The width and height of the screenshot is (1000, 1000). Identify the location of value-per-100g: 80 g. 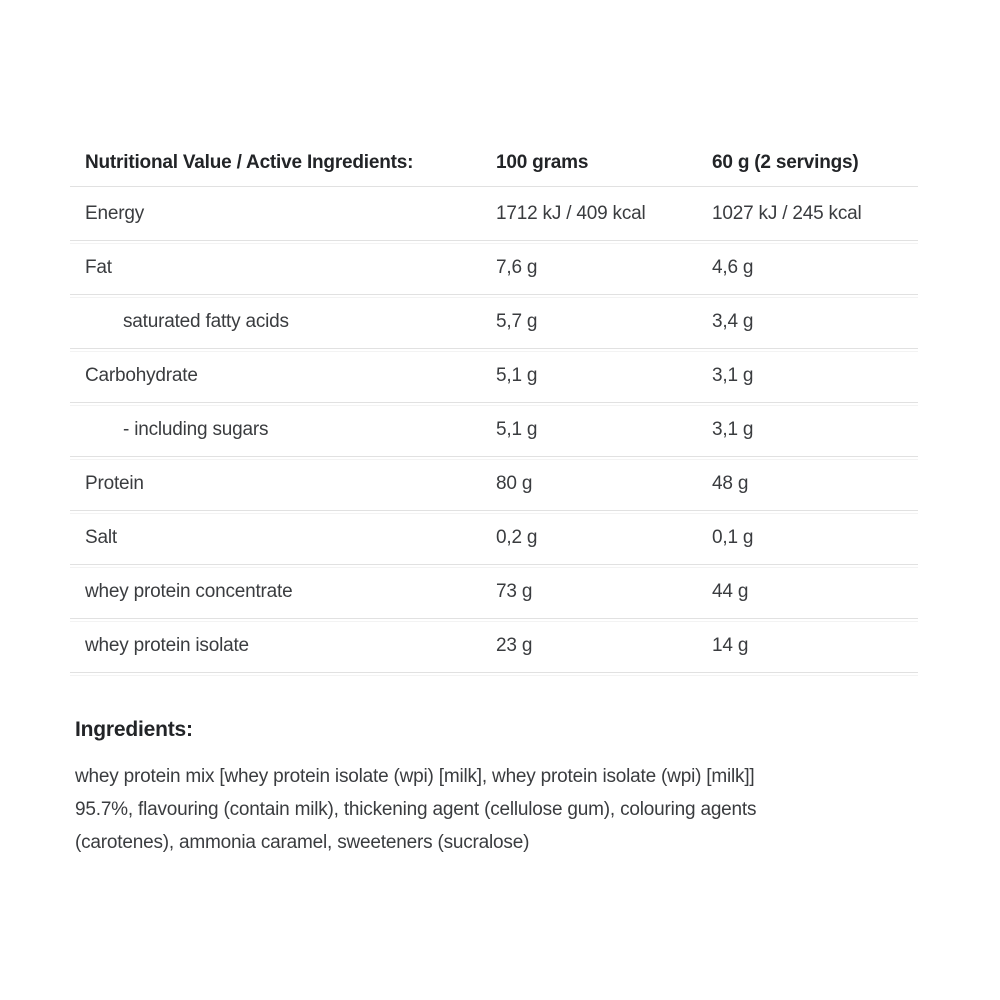
(514, 483).